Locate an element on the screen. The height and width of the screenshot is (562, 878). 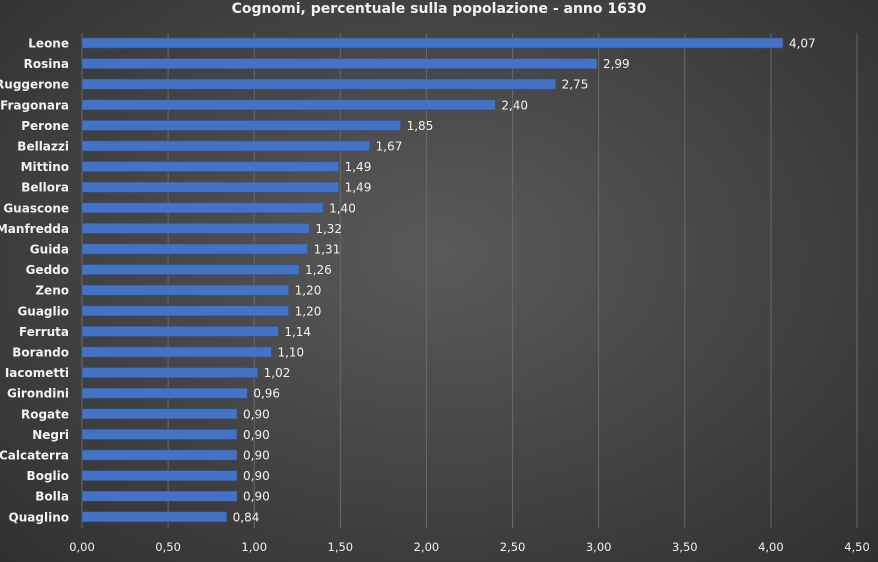
data-label: 1,26 is located at coordinates (318, 270).